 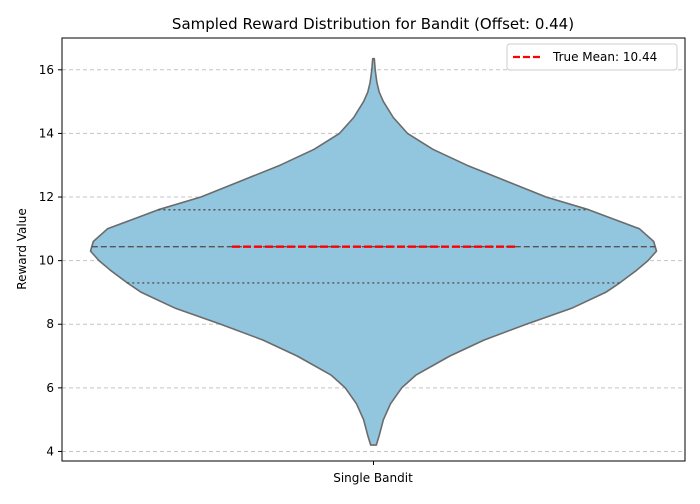 I want to click on y-tick-label: 4, so click(x=50, y=451).